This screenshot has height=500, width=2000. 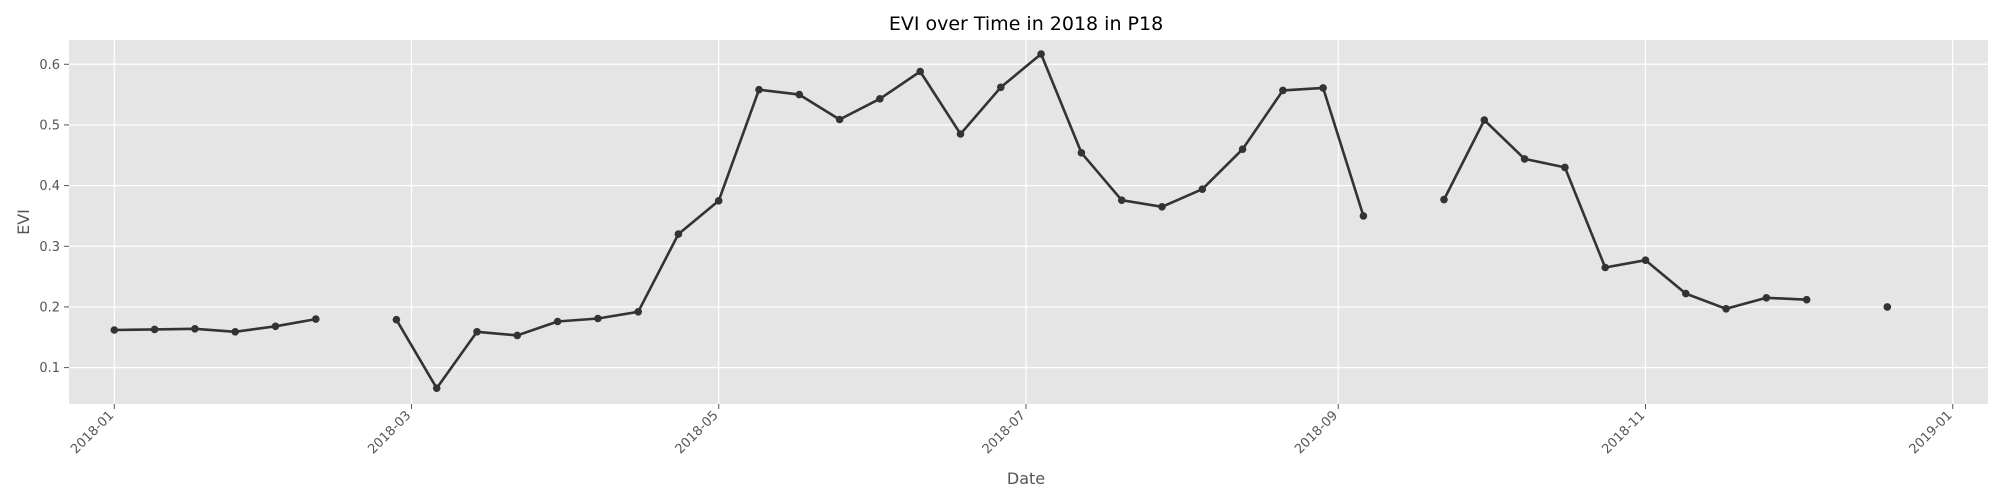 I want to click on x-axis-label: Date, so click(x=1026, y=478).